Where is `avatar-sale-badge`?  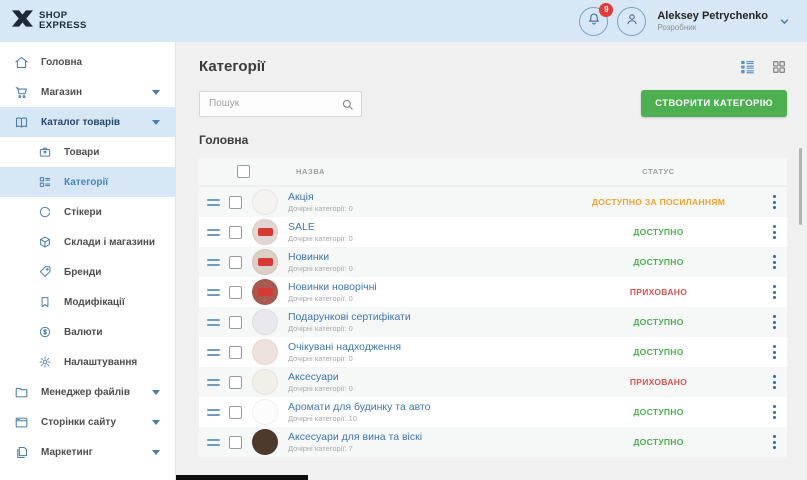
avatar-sale-badge is located at coordinates (265, 232).